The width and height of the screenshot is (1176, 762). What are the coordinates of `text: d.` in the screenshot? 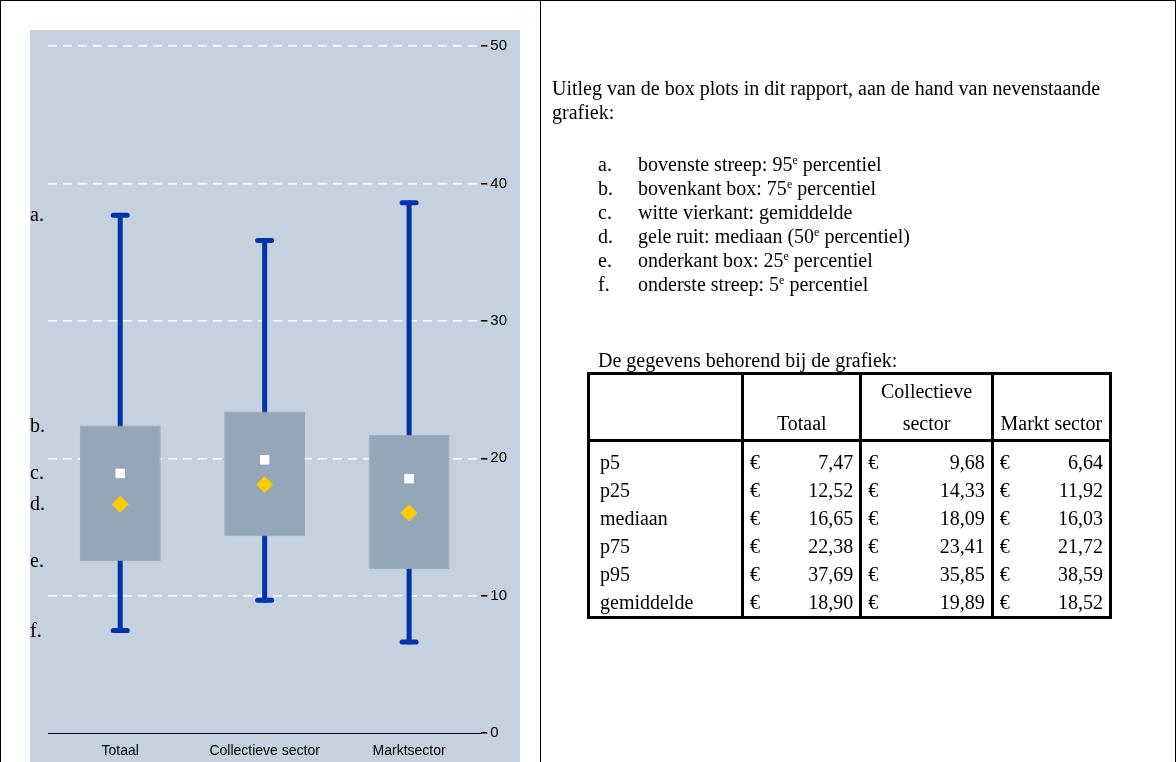 It's located at (37, 503).